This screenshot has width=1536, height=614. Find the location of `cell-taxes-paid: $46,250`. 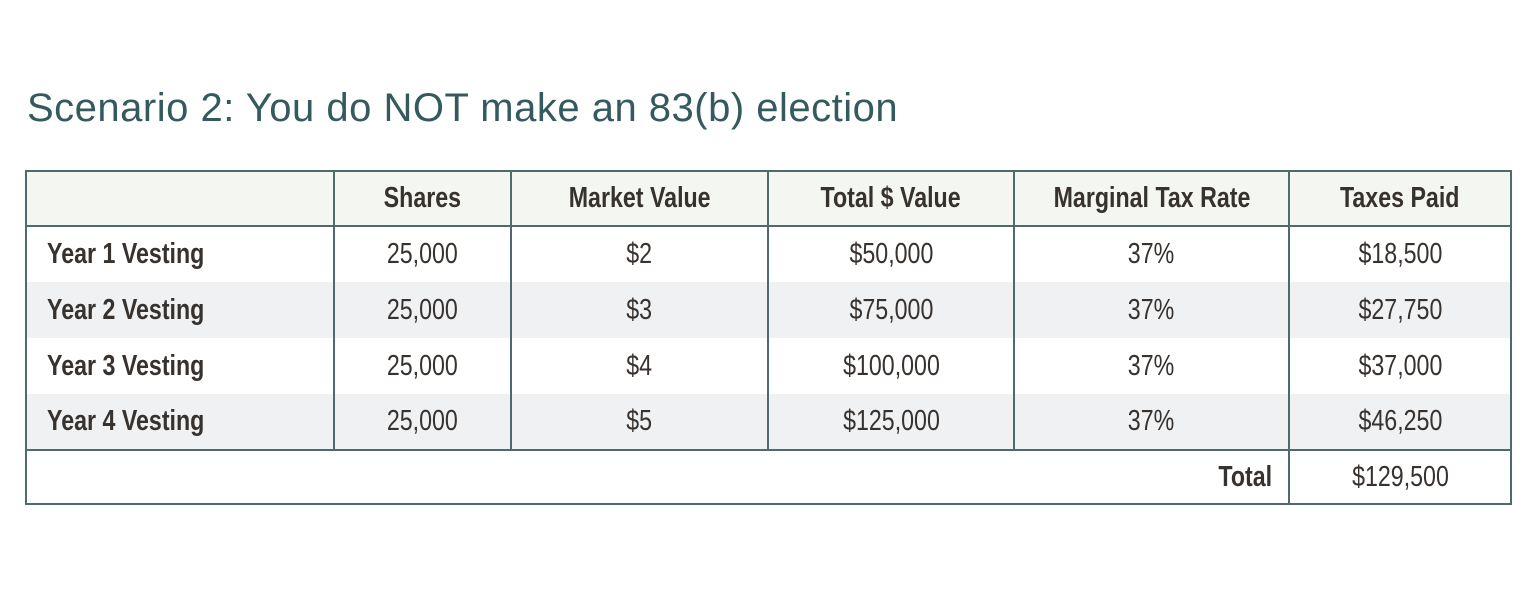

cell-taxes-paid: $46,250 is located at coordinates (1399, 422).